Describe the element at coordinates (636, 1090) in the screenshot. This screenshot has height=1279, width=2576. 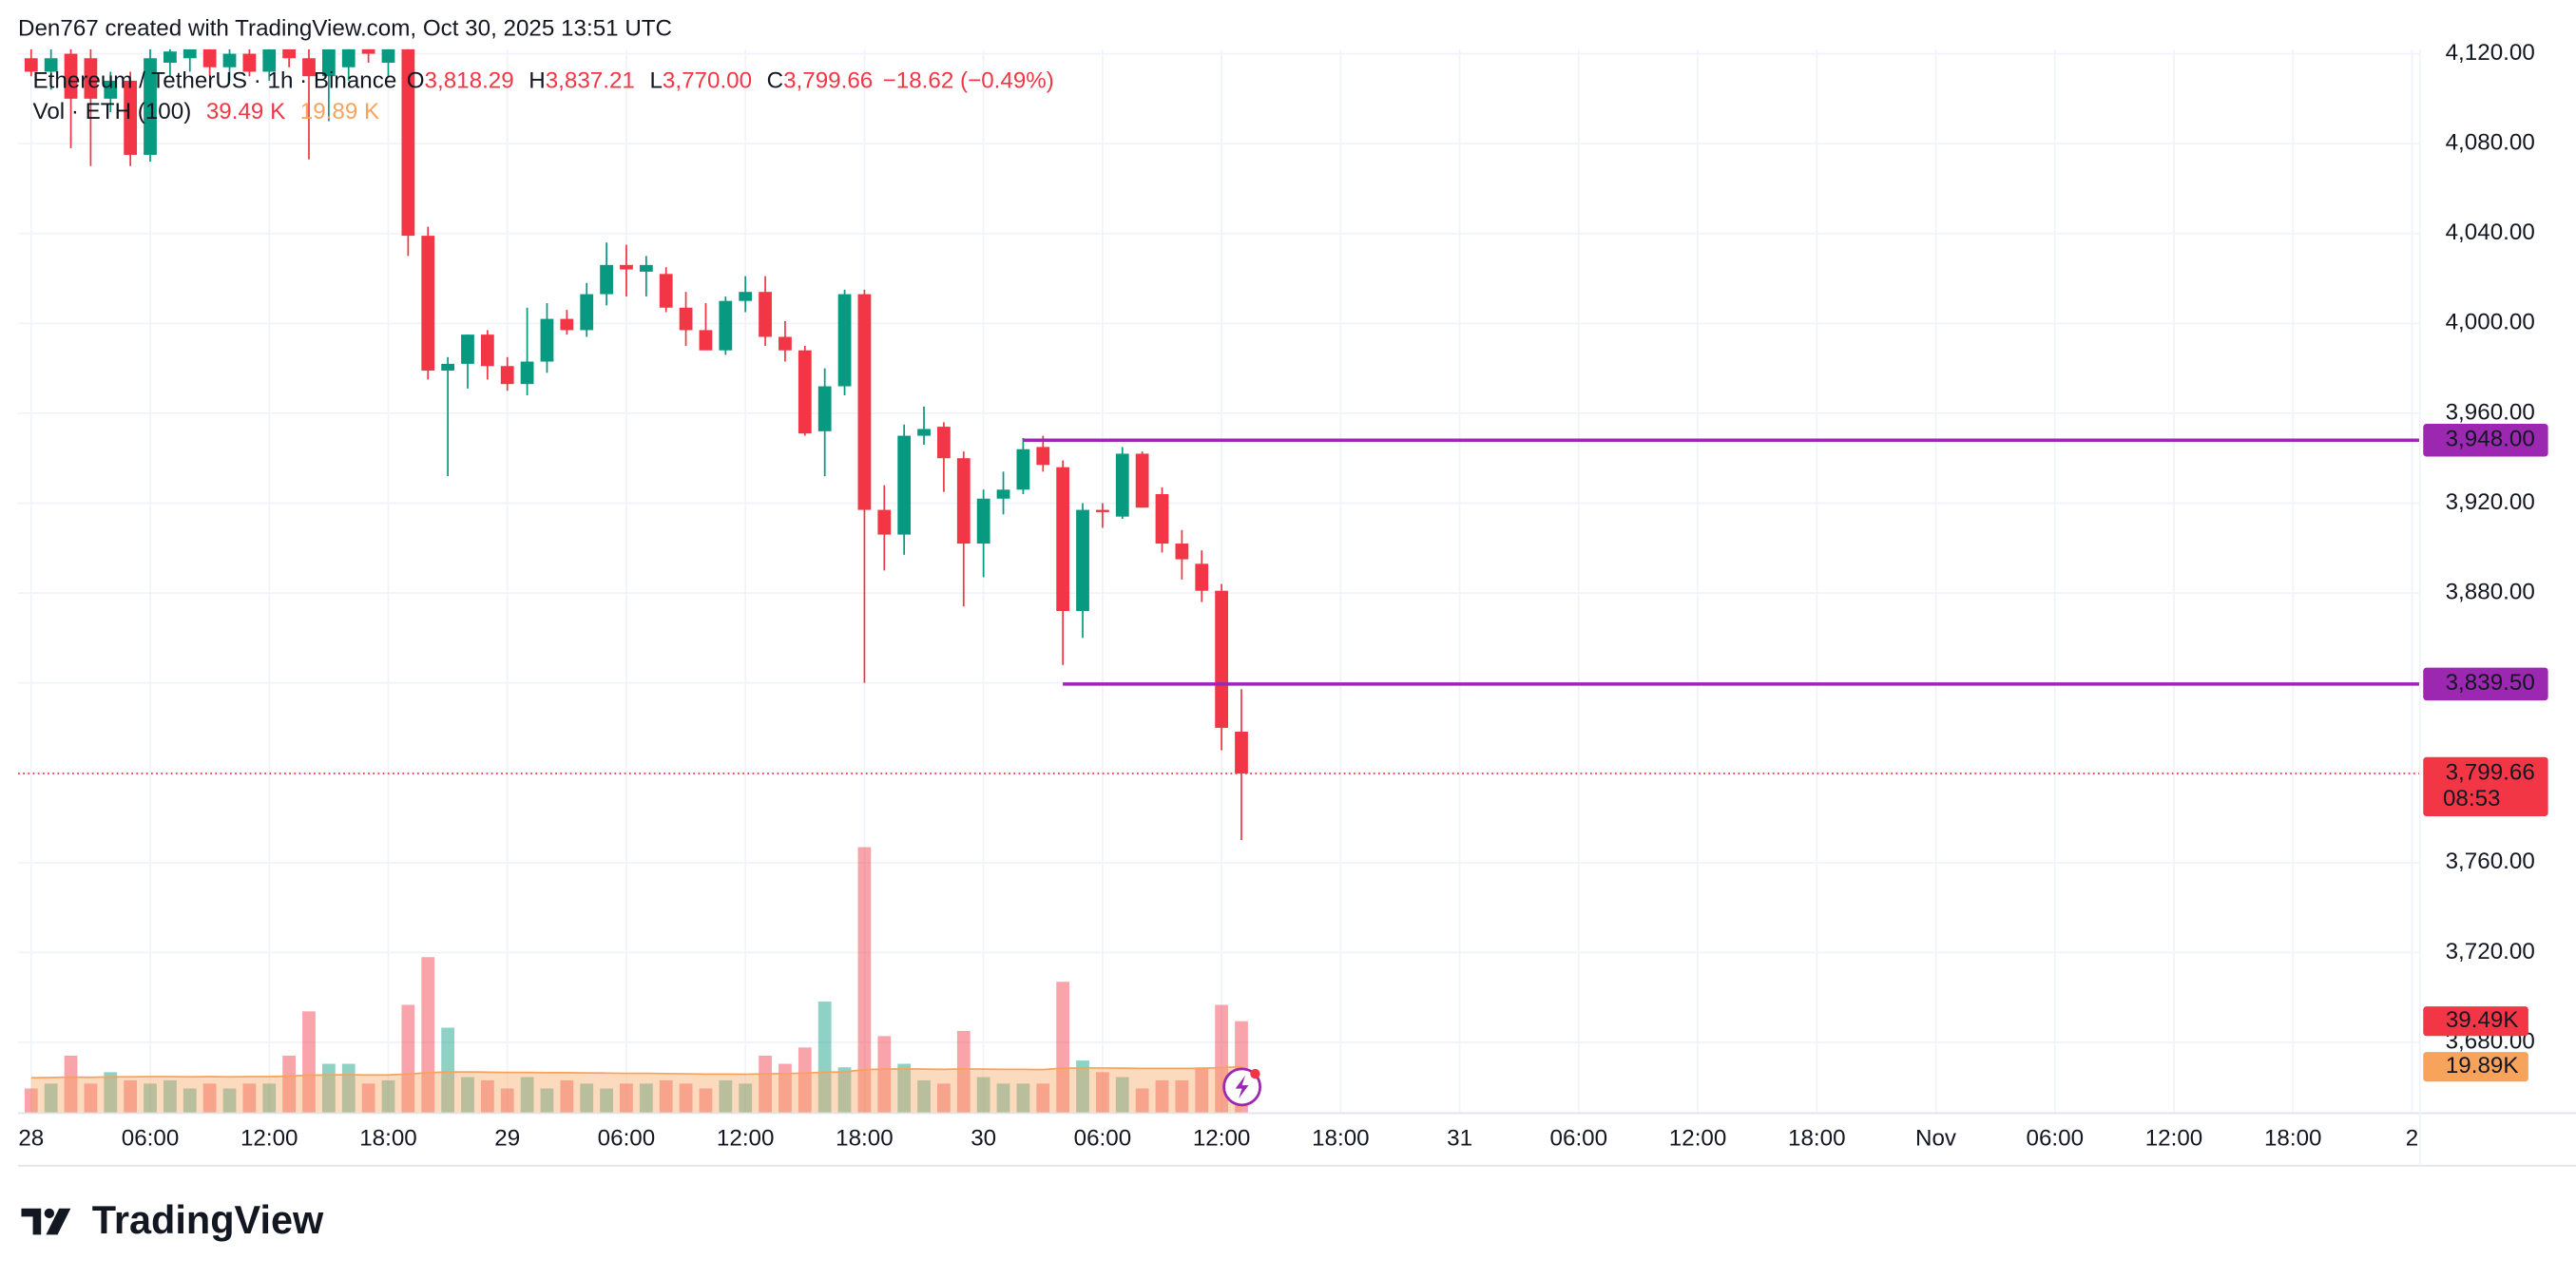
I see `volume-ma-area` at that location.